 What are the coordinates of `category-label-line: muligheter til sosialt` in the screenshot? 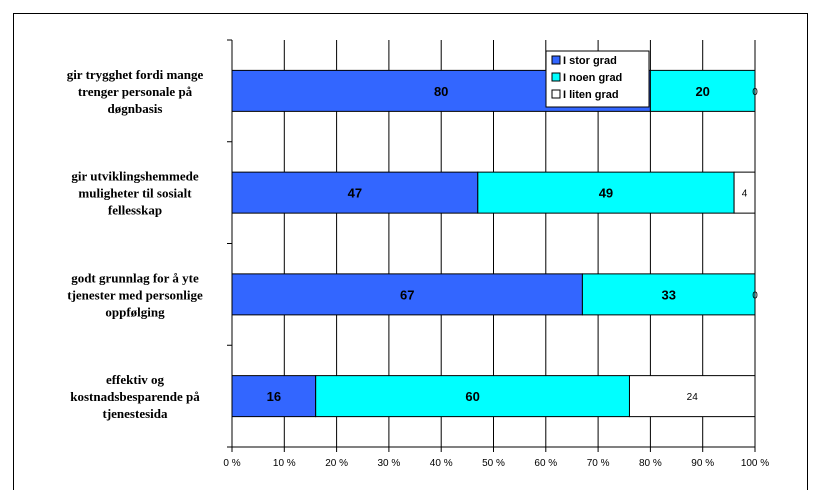 It's located at (135, 193).